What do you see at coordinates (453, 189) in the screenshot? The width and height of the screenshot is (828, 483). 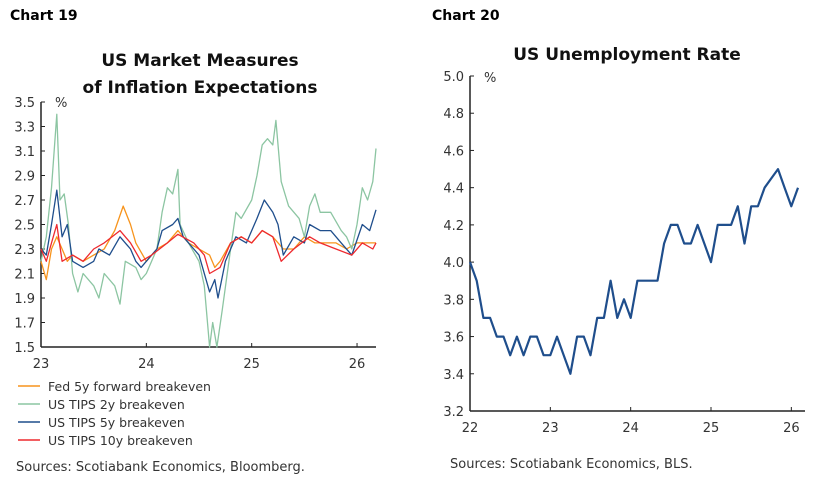 I see `y-tick-label: 4.4` at bounding box center [453, 189].